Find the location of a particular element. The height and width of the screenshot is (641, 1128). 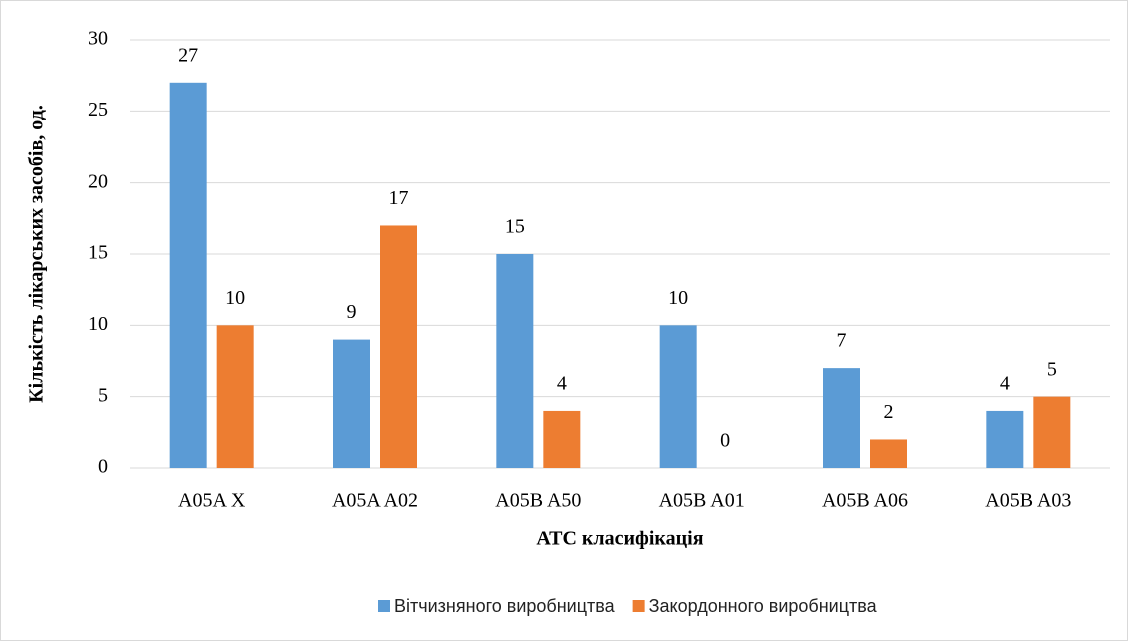

x-tick-label: A05A A02 is located at coordinates (375, 501).